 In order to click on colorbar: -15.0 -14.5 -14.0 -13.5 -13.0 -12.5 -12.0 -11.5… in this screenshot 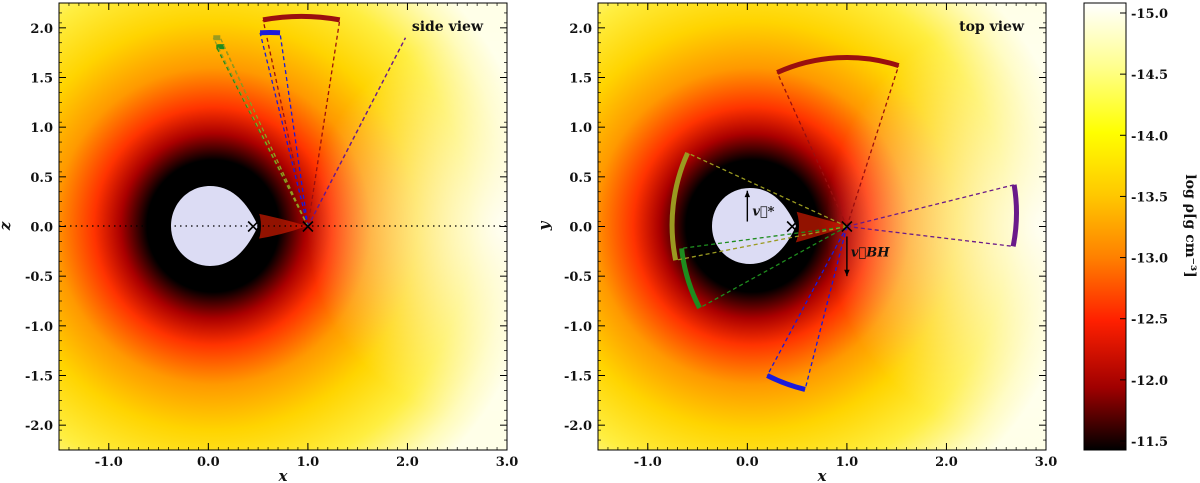, I will do `click(1140, 226)`.